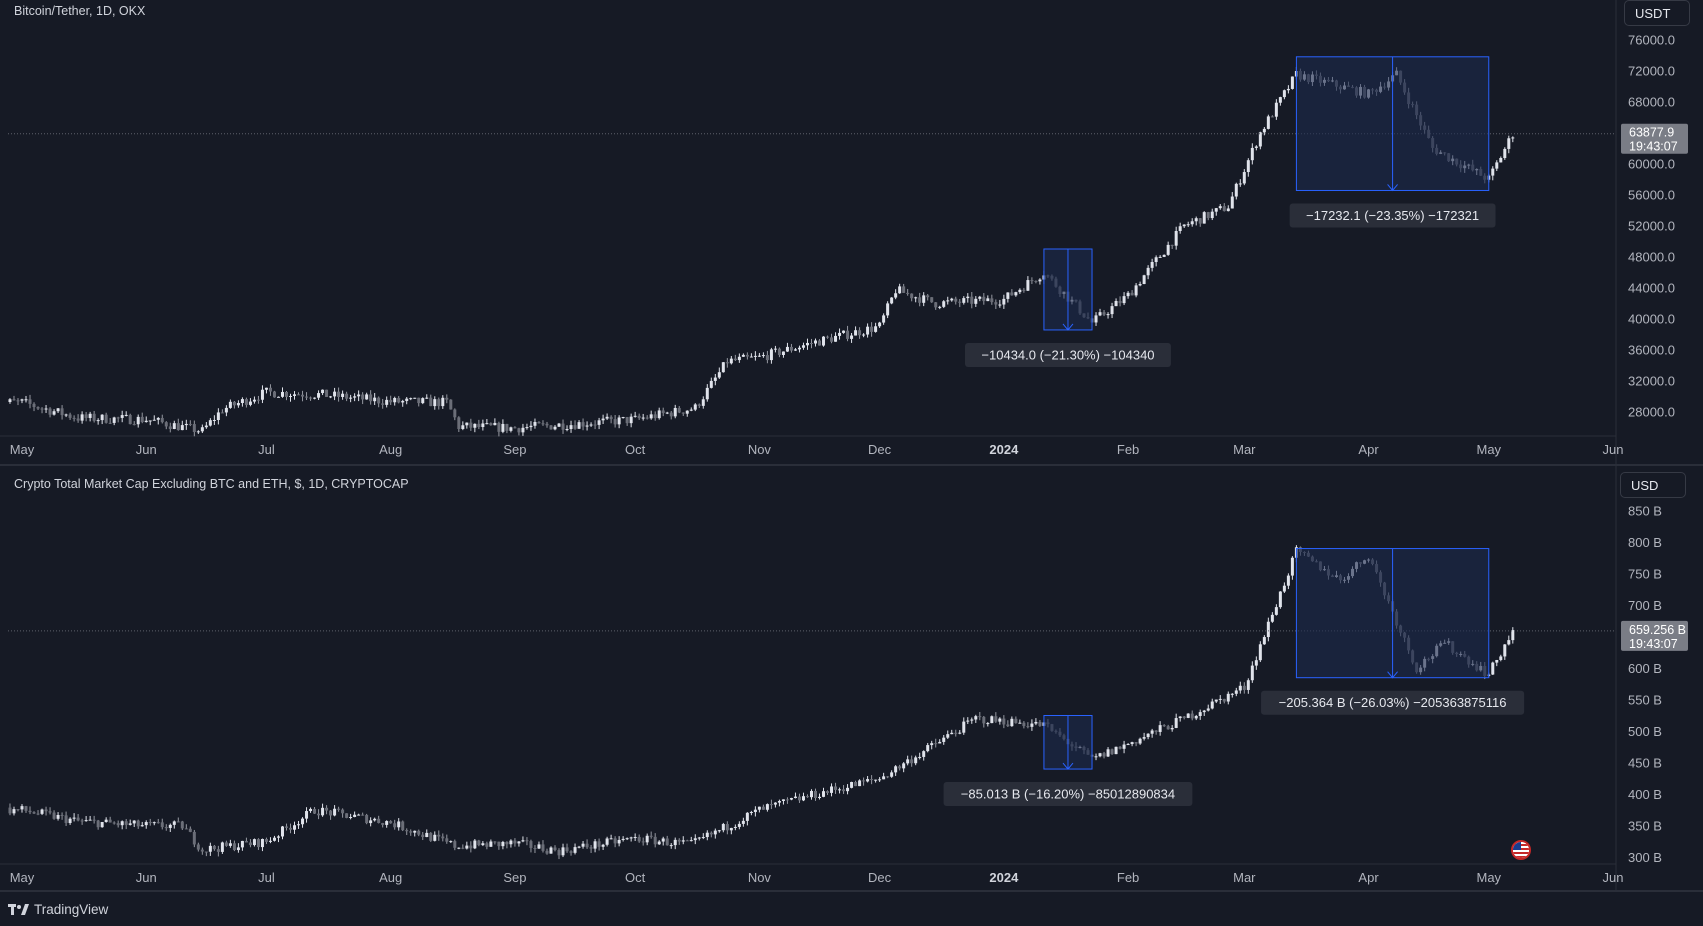 This screenshot has height=926, width=1703. Describe the element at coordinates (1653, 485) in the screenshot. I see `bottom-currency-button: USD` at that location.